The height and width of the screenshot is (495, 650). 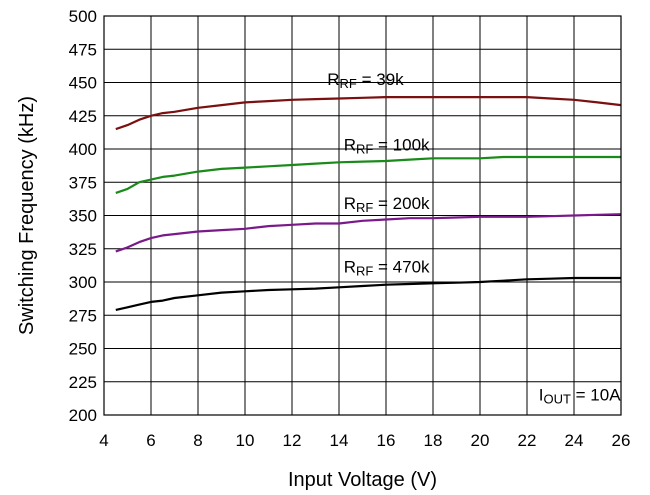 What do you see at coordinates (103, 440) in the screenshot?
I see `x-tick-label: 4` at bounding box center [103, 440].